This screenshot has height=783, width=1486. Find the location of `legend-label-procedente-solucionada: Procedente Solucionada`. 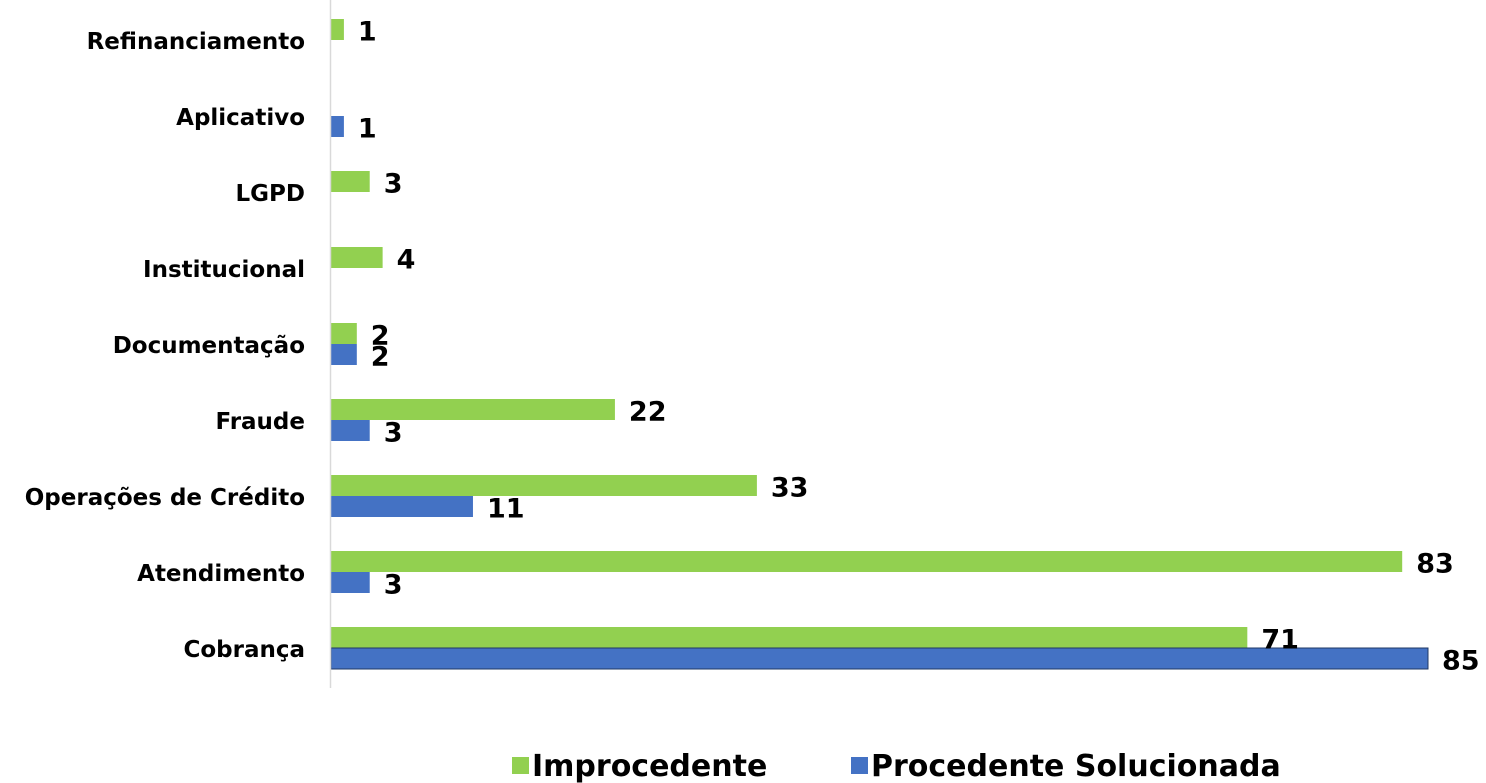

legend-label-procedente-solucionada: Procedente Solucionada is located at coordinates (1076, 766).